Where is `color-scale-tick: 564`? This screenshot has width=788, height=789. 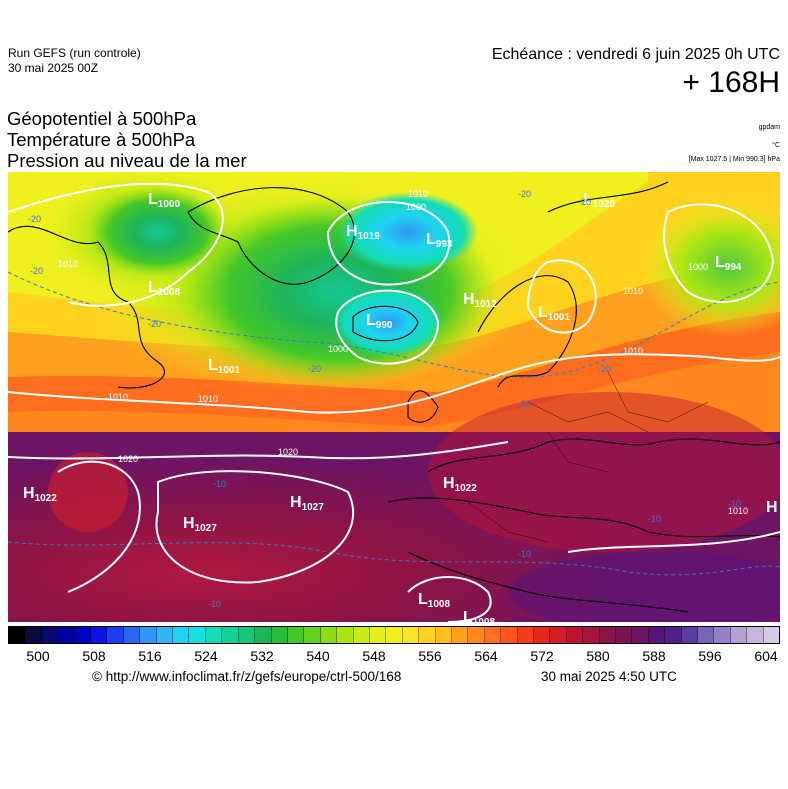 color-scale-tick: 564 is located at coordinates (486, 656).